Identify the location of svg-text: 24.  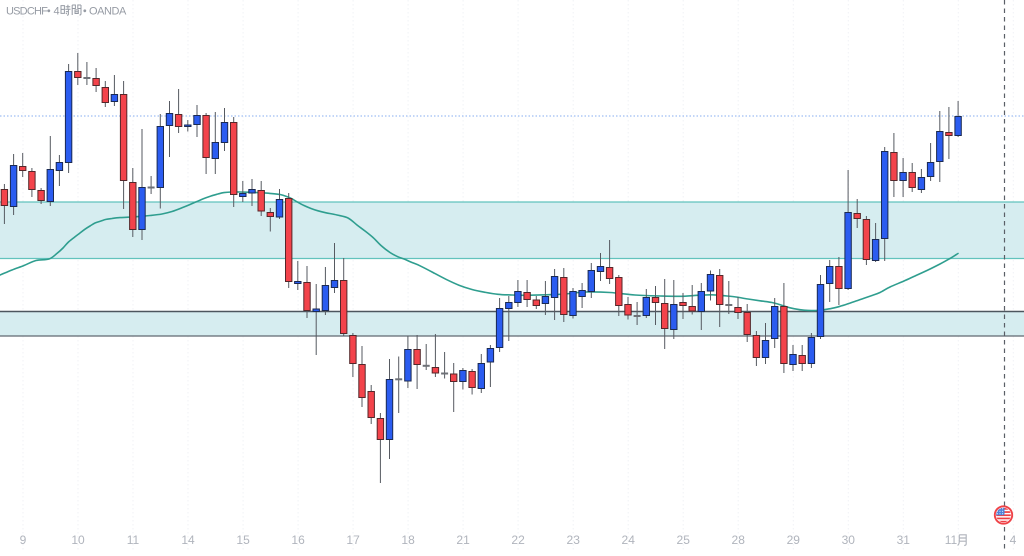
(629, 540).